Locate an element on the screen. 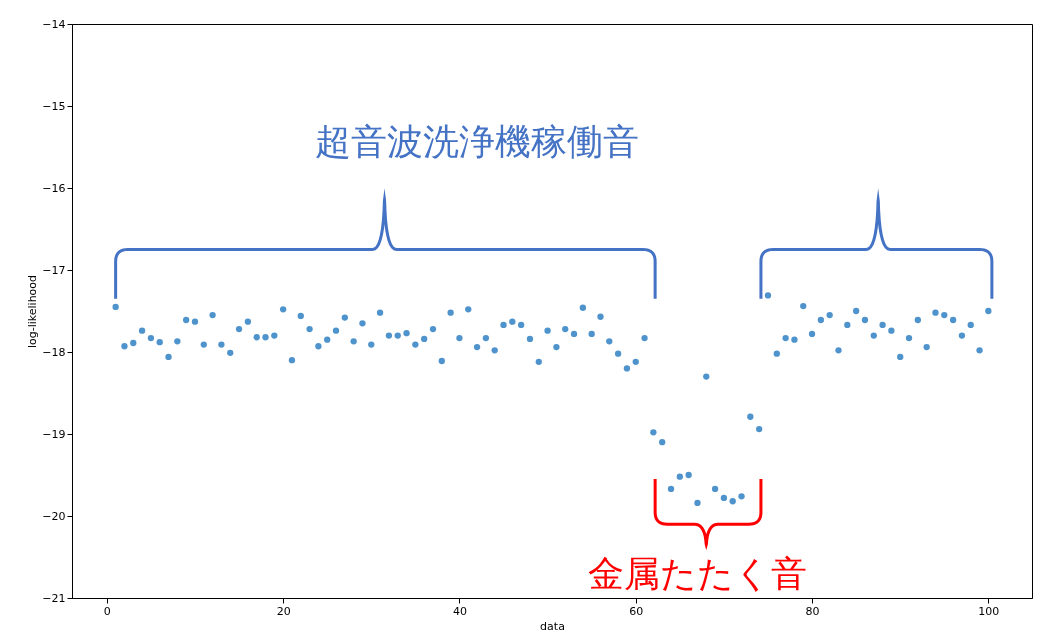 The width and height of the screenshot is (1040, 642). y-tick-label: −14 is located at coordinates (54, 24).